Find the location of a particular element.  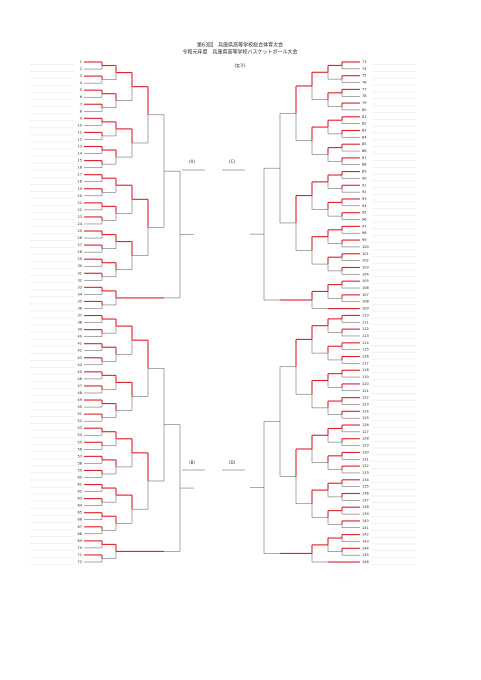

entry-number: 99 is located at coordinates (364, 240).